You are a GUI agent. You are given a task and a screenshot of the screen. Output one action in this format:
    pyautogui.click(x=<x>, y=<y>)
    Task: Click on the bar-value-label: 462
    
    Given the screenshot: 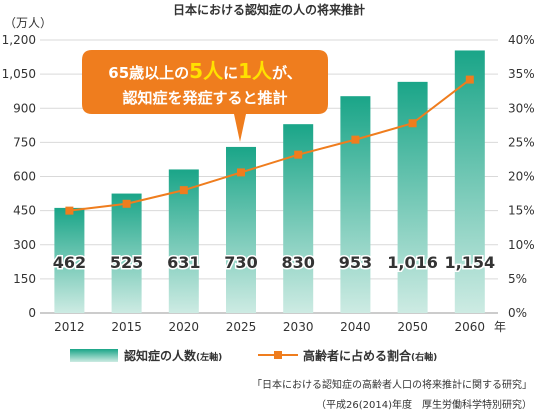 What is the action you would take?
    pyautogui.click(x=69, y=262)
    